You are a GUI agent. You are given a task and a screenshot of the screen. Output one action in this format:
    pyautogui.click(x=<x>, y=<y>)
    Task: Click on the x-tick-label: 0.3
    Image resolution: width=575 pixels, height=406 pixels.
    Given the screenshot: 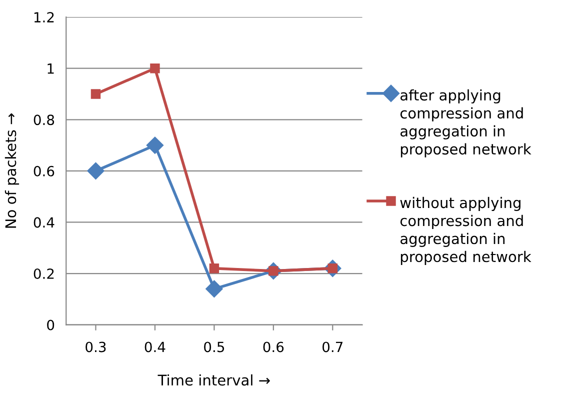 What is the action you would take?
    pyautogui.click(x=96, y=347)
    